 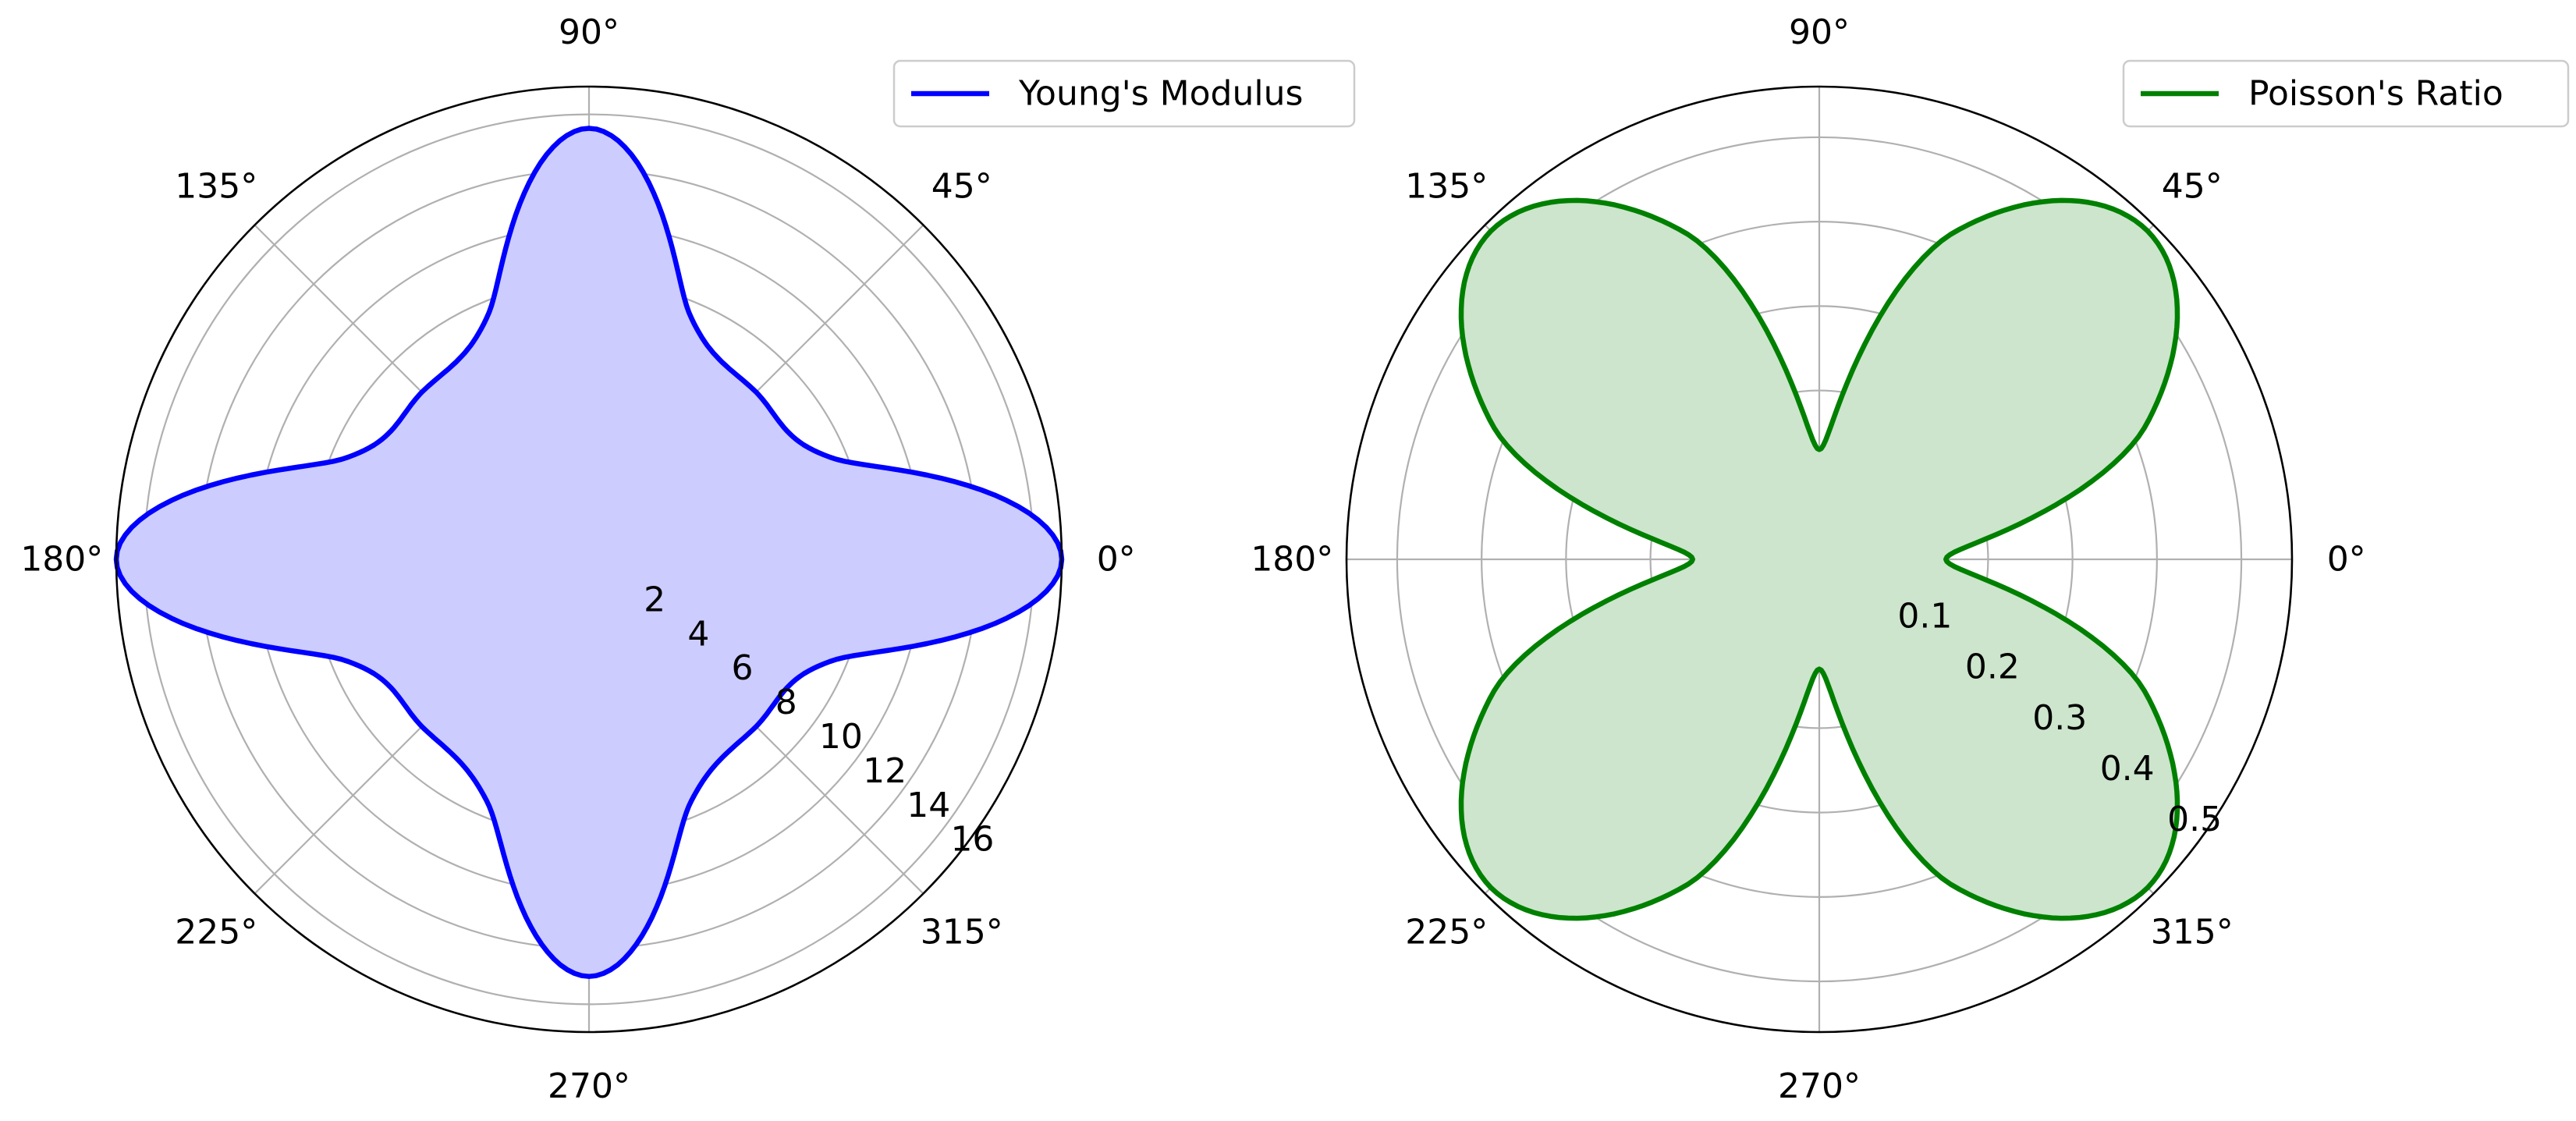 I want to click on radial-tick-labels: 0.1 0.2 0.3 0.4 0.5, so click(x=2059, y=718).